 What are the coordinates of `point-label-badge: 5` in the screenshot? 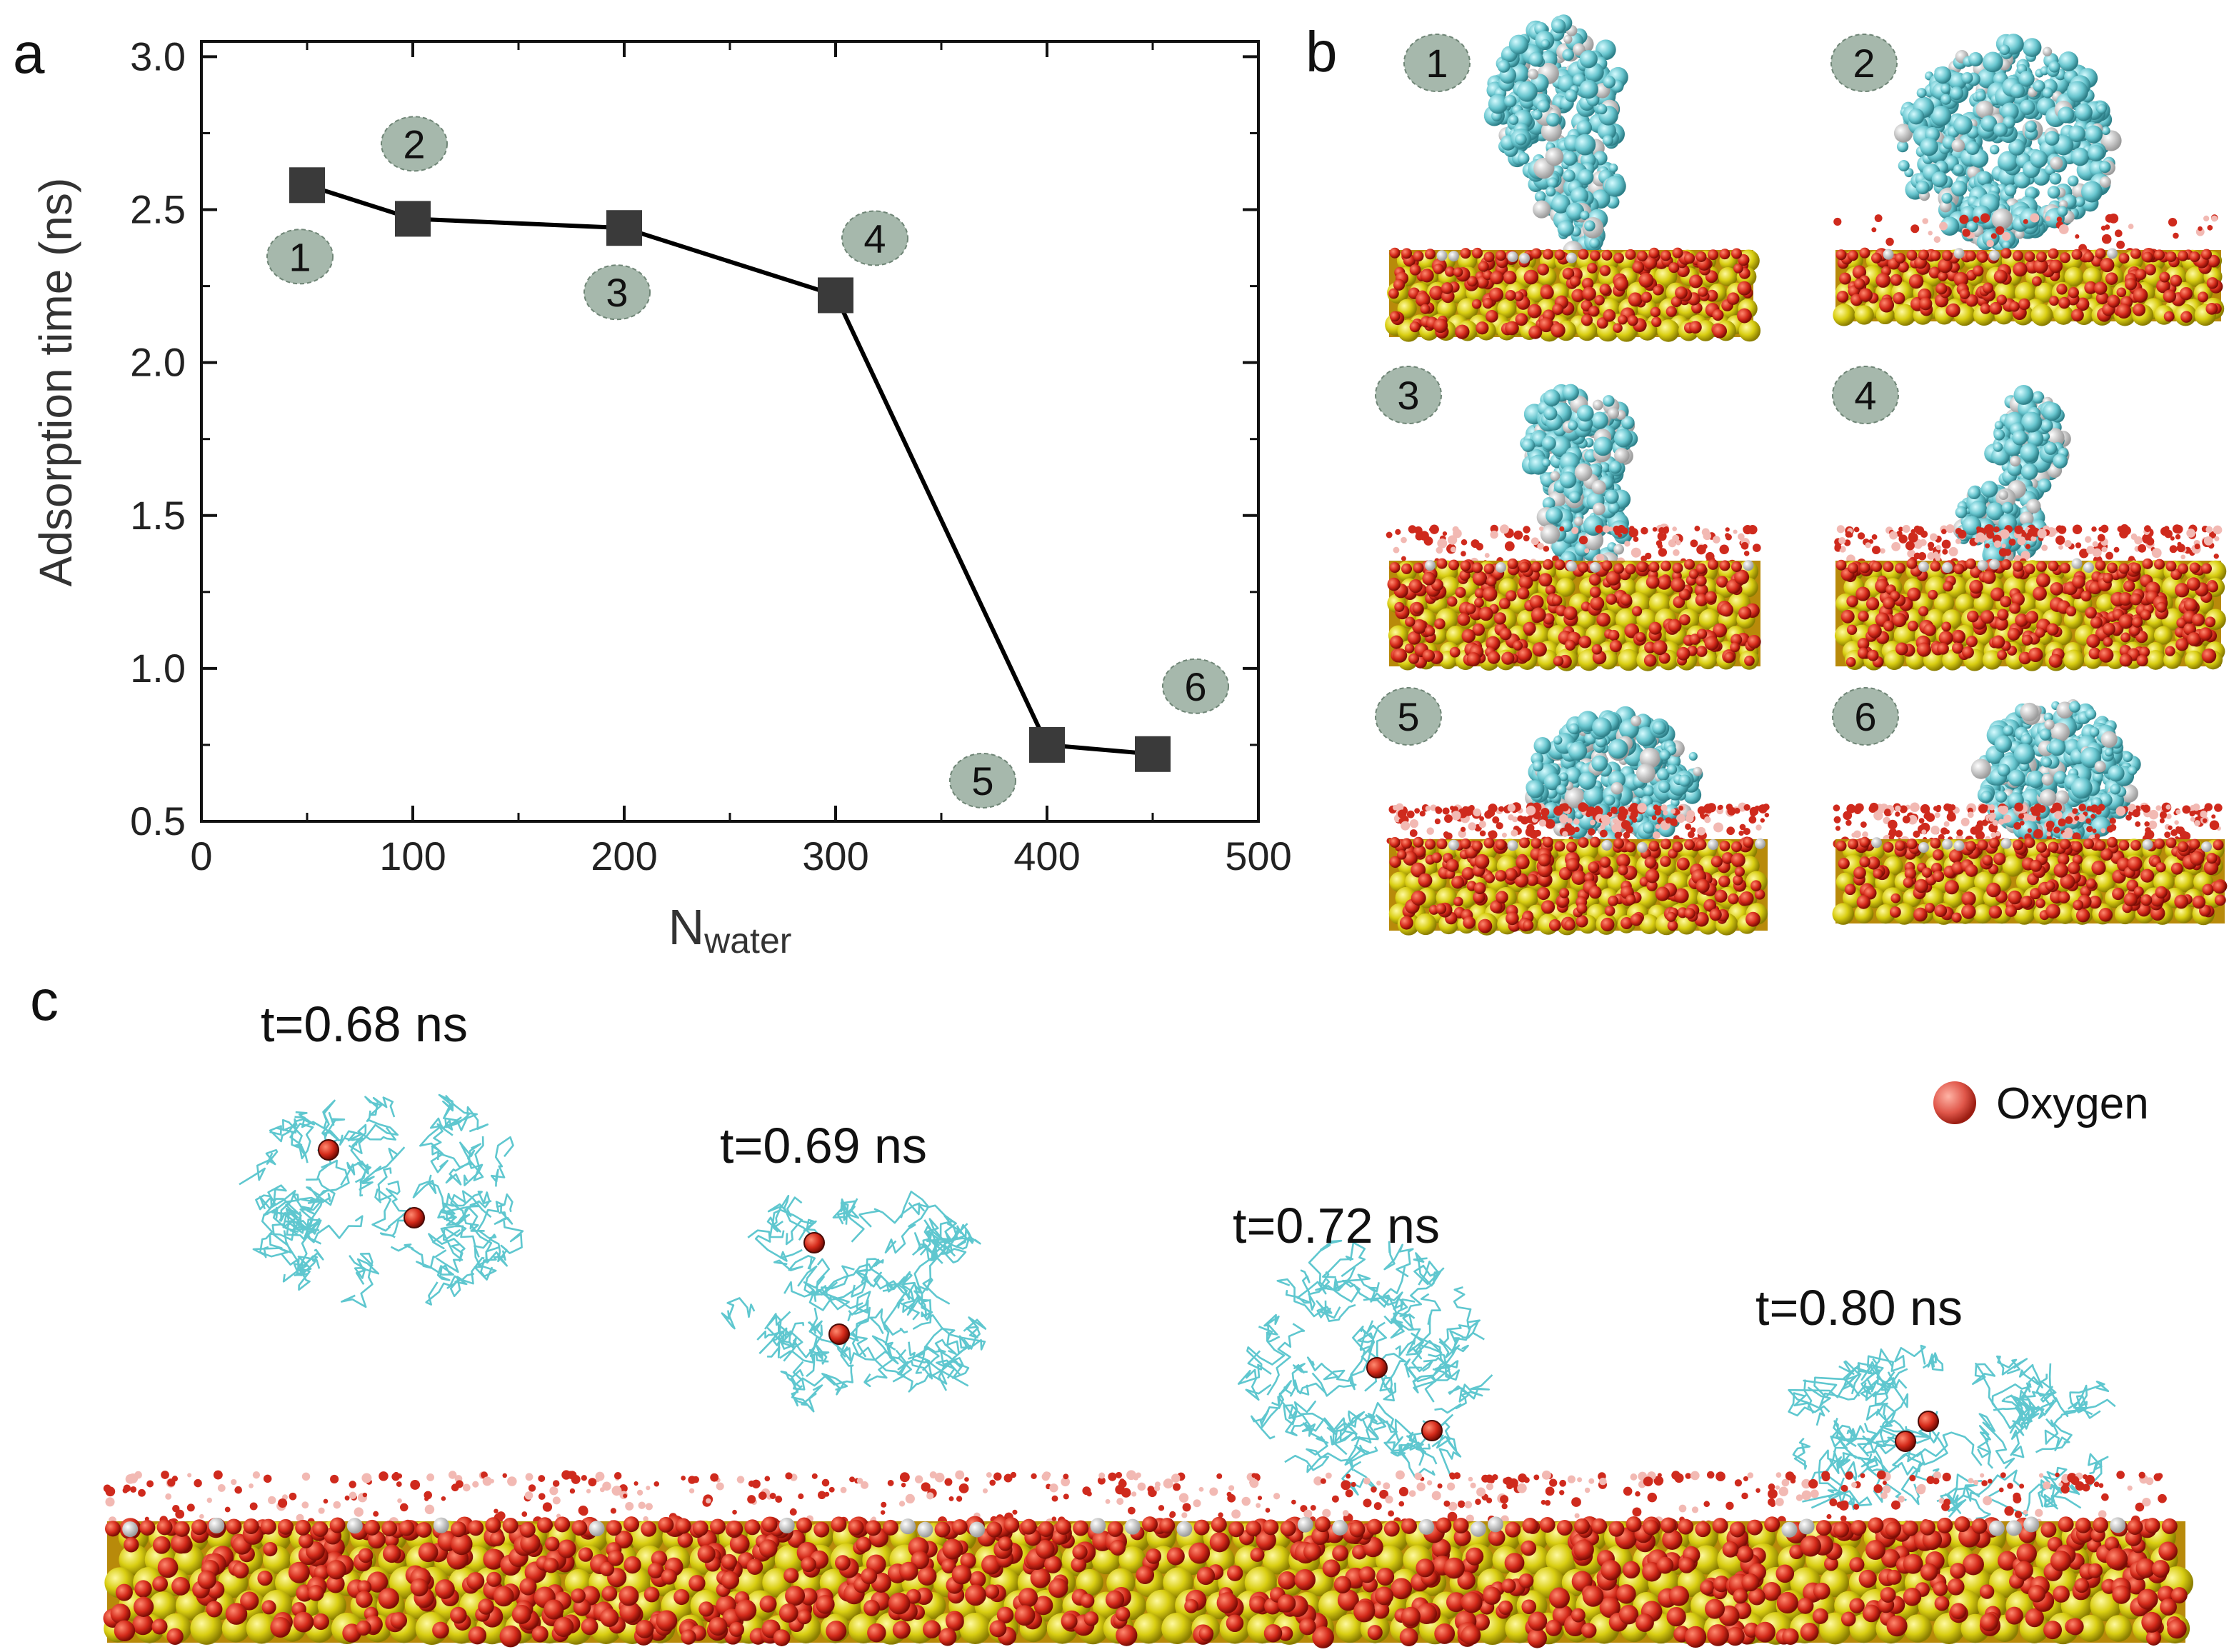 It's located at (982, 781).